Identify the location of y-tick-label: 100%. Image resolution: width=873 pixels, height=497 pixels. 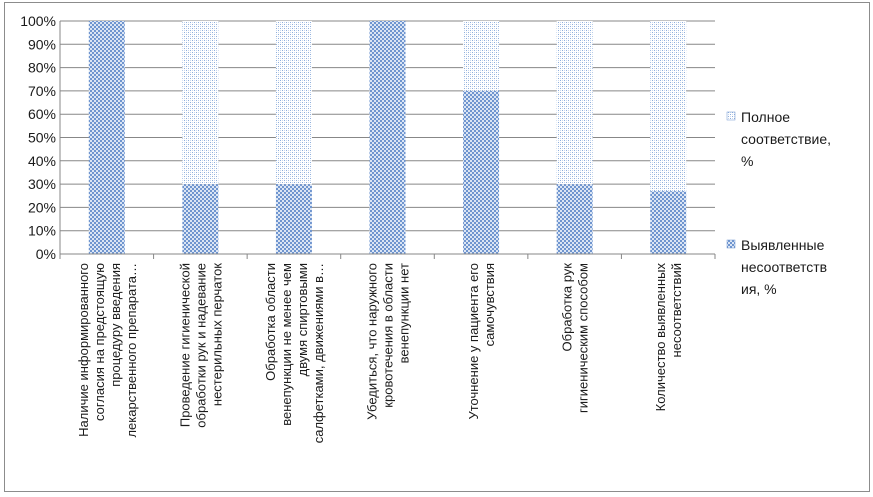
(38, 21).